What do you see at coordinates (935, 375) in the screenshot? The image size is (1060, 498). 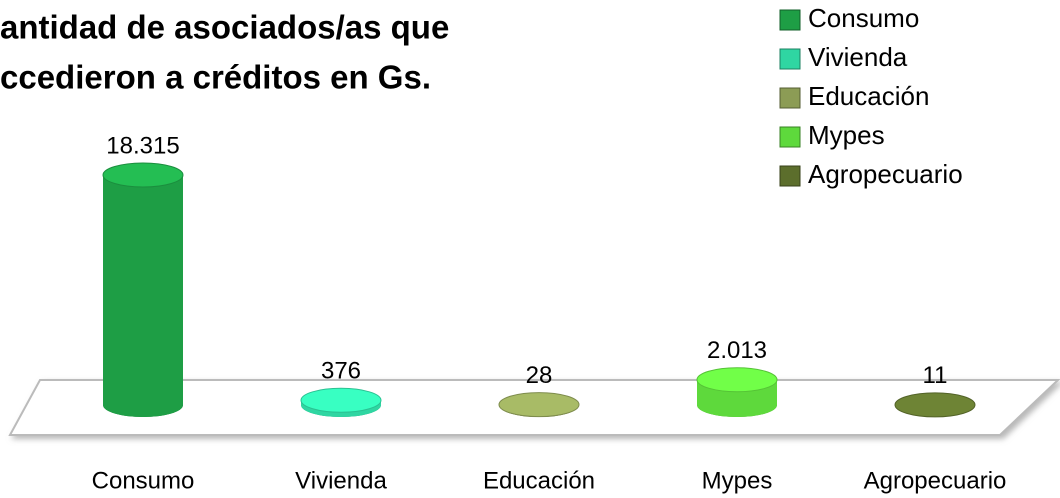 I see `value-label: 11` at bounding box center [935, 375].